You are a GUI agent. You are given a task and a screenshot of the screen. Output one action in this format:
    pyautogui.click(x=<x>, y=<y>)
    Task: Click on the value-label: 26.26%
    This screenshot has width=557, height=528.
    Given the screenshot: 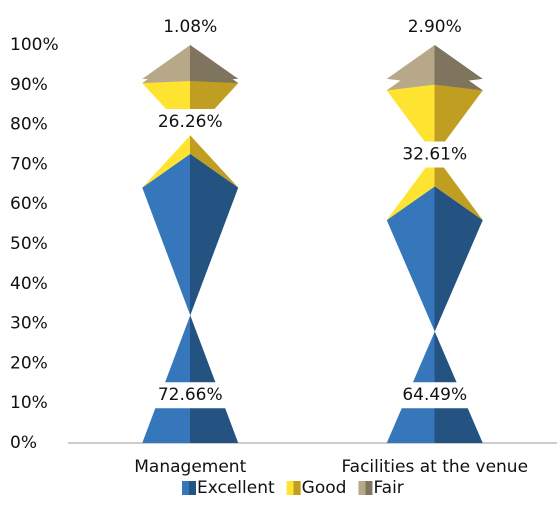 What is the action you would take?
    pyautogui.click(x=190, y=122)
    